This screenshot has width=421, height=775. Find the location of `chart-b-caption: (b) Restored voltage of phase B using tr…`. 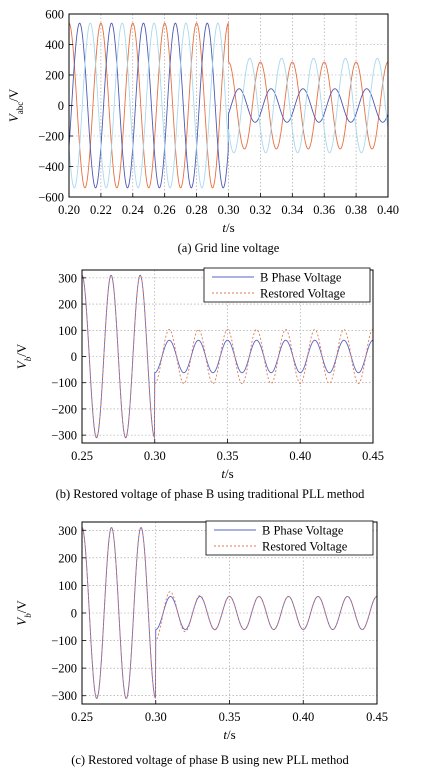

chart-b-caption: (b) Restored voltage of phase B using tr… is located at coordinates (211, 494).